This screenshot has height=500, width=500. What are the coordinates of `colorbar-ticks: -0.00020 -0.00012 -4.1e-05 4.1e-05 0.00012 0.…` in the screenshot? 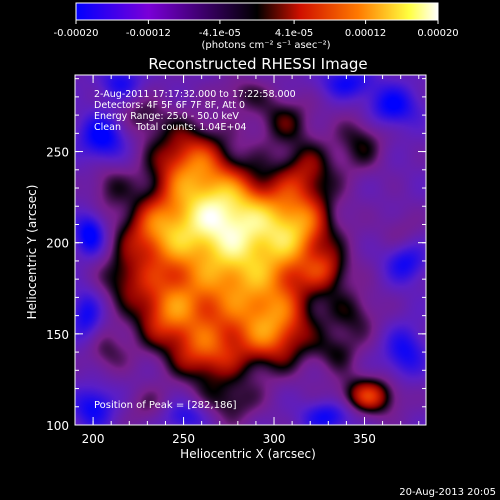 It's located at (256, 29).